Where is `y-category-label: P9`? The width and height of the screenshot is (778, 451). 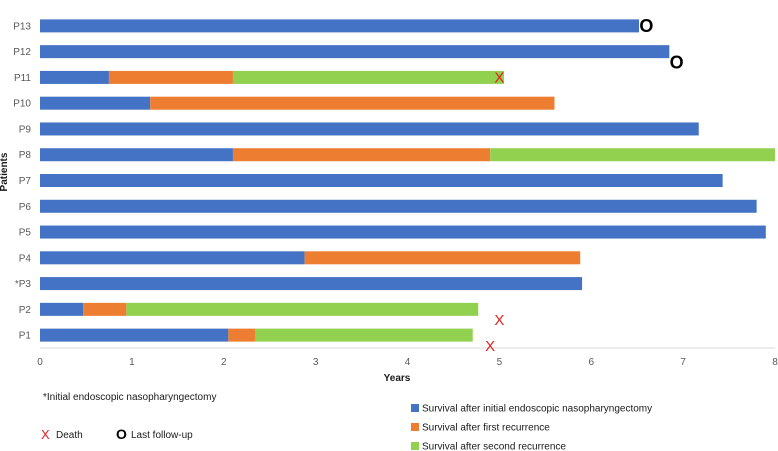
y-category-label: P9 is located at coordinates (25, 129).